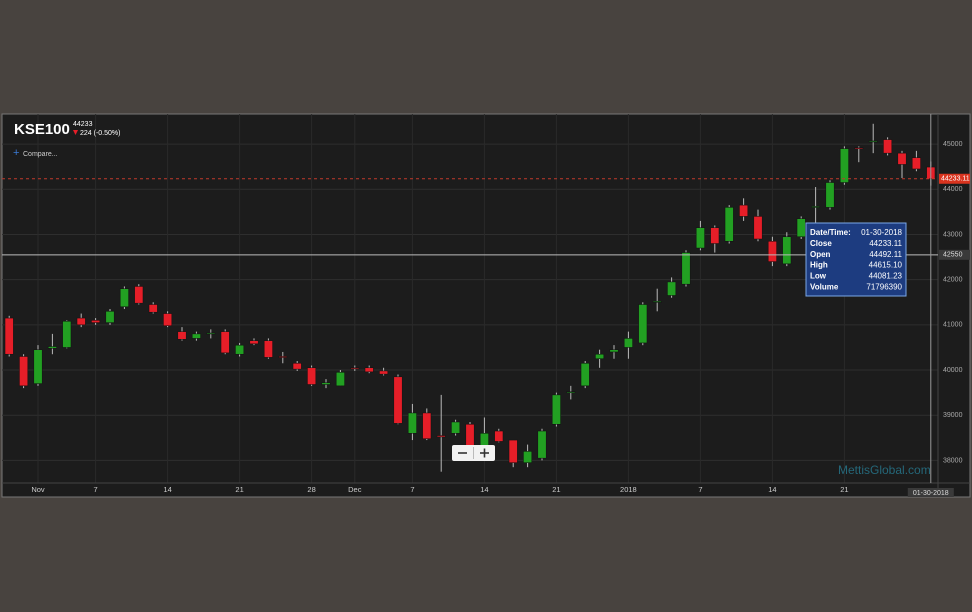 Image resolution: width=972 pixels, height=612 pixels. What do you see at coordinates (820, 254) in the screenshot?
I see `tooltip-label: Open` at bounding box center [820, 254].